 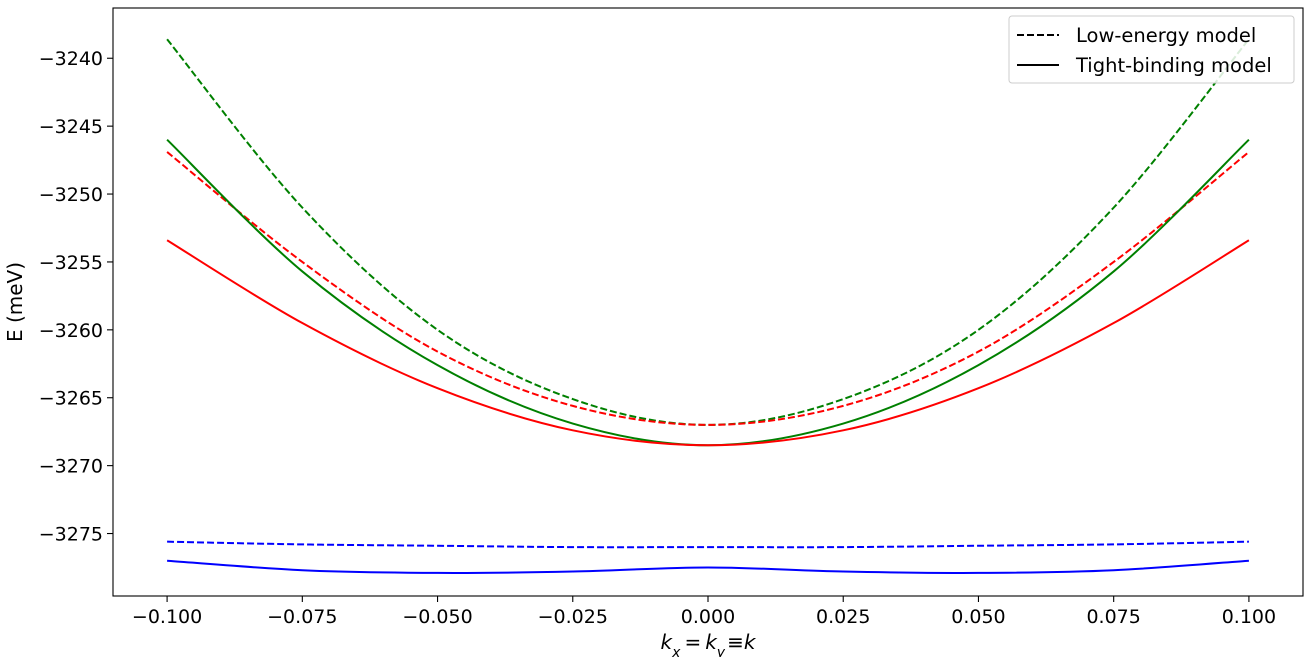 I want to click on y-axis-ticks: −3240 −3245 −3250 −3255 −3260 −3265 −3270 −3275, so click(x=76, y=297).